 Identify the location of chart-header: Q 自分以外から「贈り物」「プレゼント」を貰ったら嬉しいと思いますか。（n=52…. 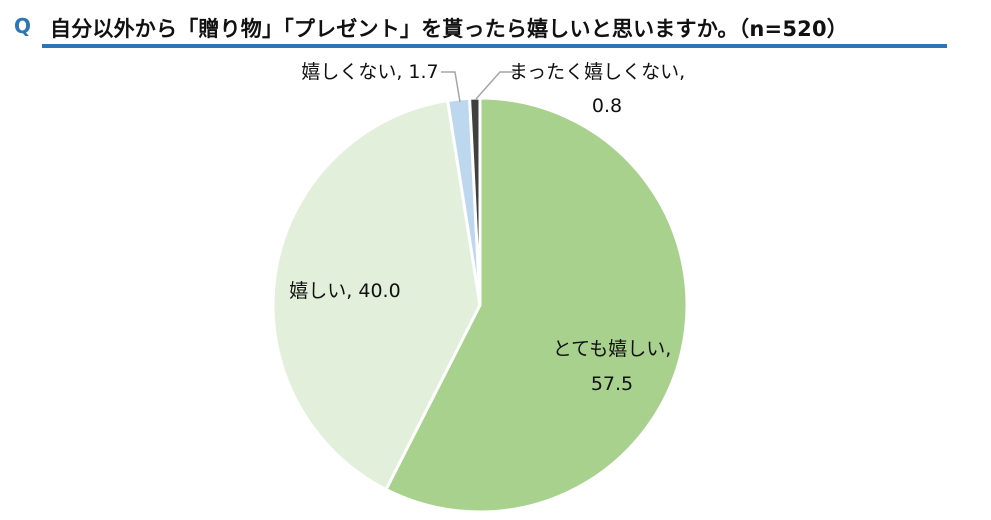
(480, 28).